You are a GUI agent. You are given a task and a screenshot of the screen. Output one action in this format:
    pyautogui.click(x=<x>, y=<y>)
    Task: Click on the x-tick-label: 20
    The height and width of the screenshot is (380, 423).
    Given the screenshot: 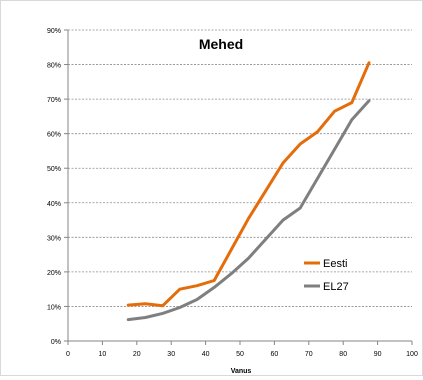 What is the action you would take?
    pyautogui.click(x=137, y=354)
    